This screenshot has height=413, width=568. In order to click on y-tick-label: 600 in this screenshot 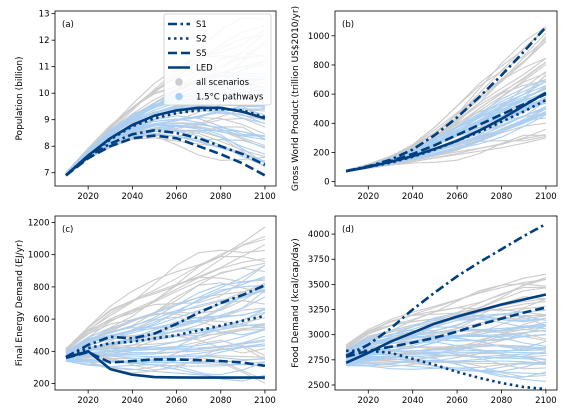, I will do `click(321, 95)`.